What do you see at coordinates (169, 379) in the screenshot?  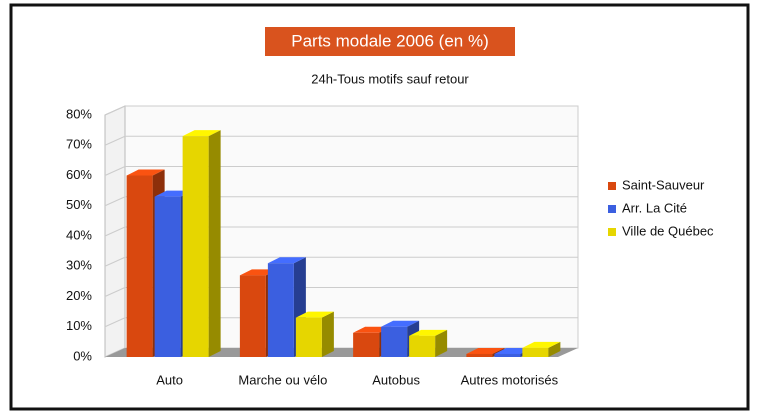 I see `x-tick-label: Auto` at bounding box center [169, 379].